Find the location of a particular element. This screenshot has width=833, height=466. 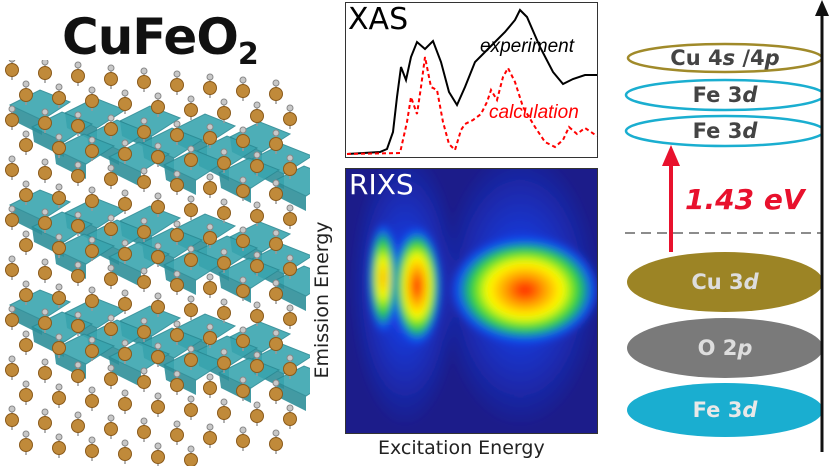

level-label: Fe 3d is located at coordinates (725, 95).